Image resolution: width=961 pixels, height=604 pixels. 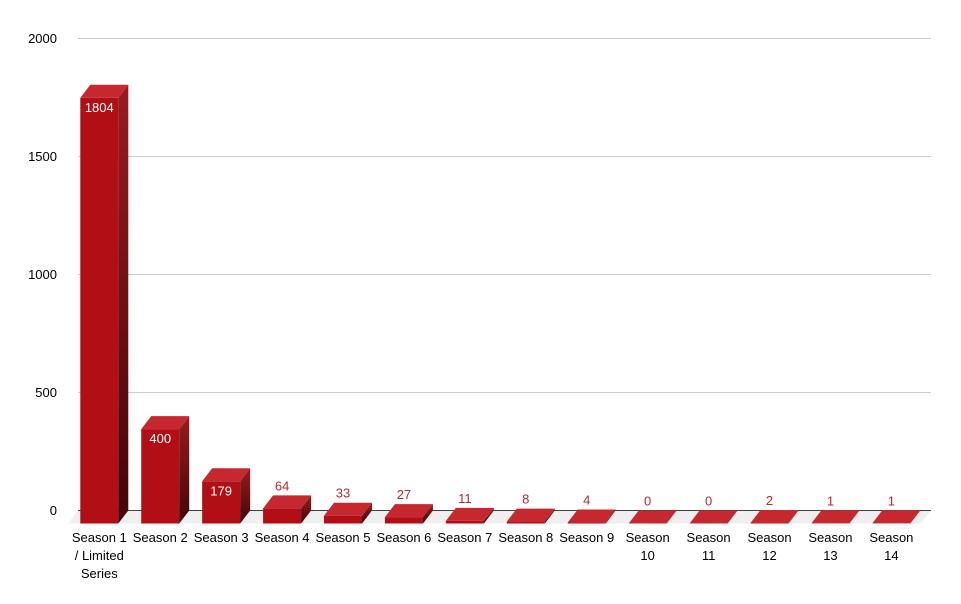 I want to click on bar-season-3: 179, so click(x=226, y=496).